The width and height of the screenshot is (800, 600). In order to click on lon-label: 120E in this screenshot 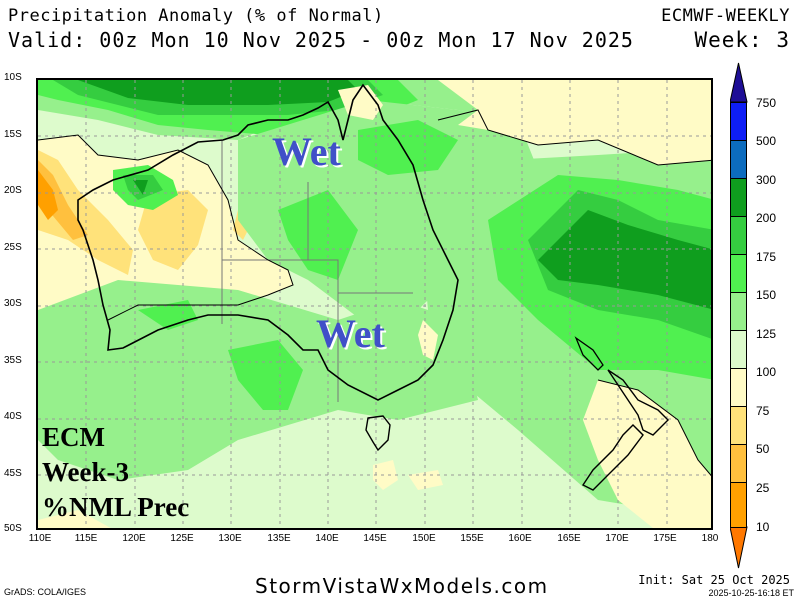, I will do `click(134, 538)`.